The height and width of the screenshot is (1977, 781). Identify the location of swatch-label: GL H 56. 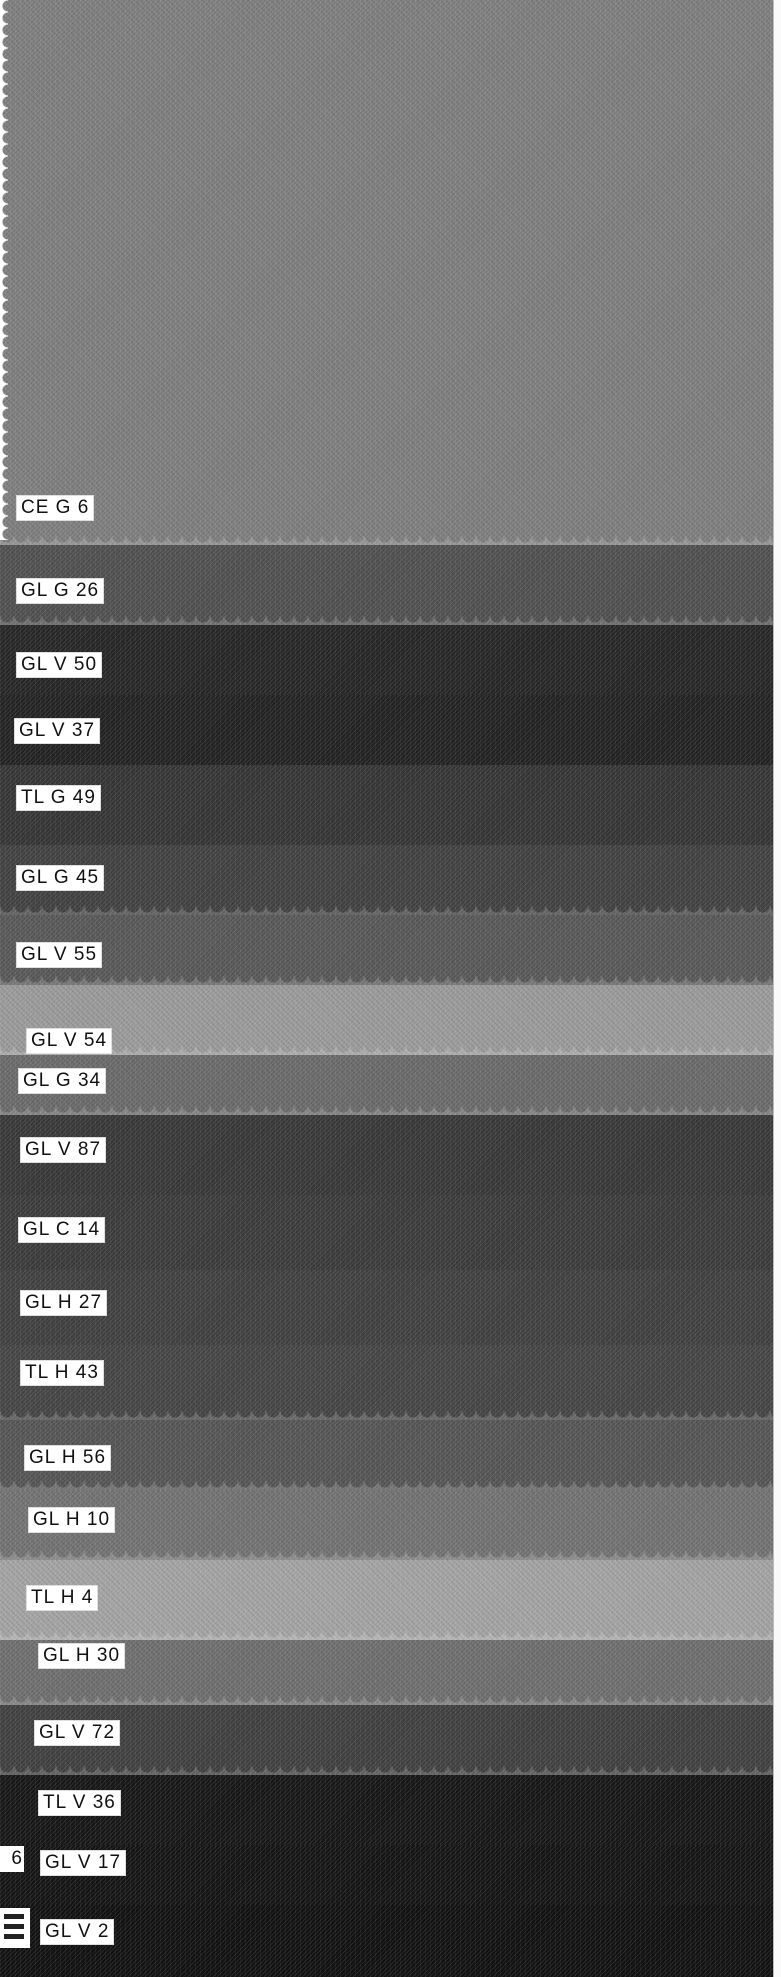
(68, 1458).